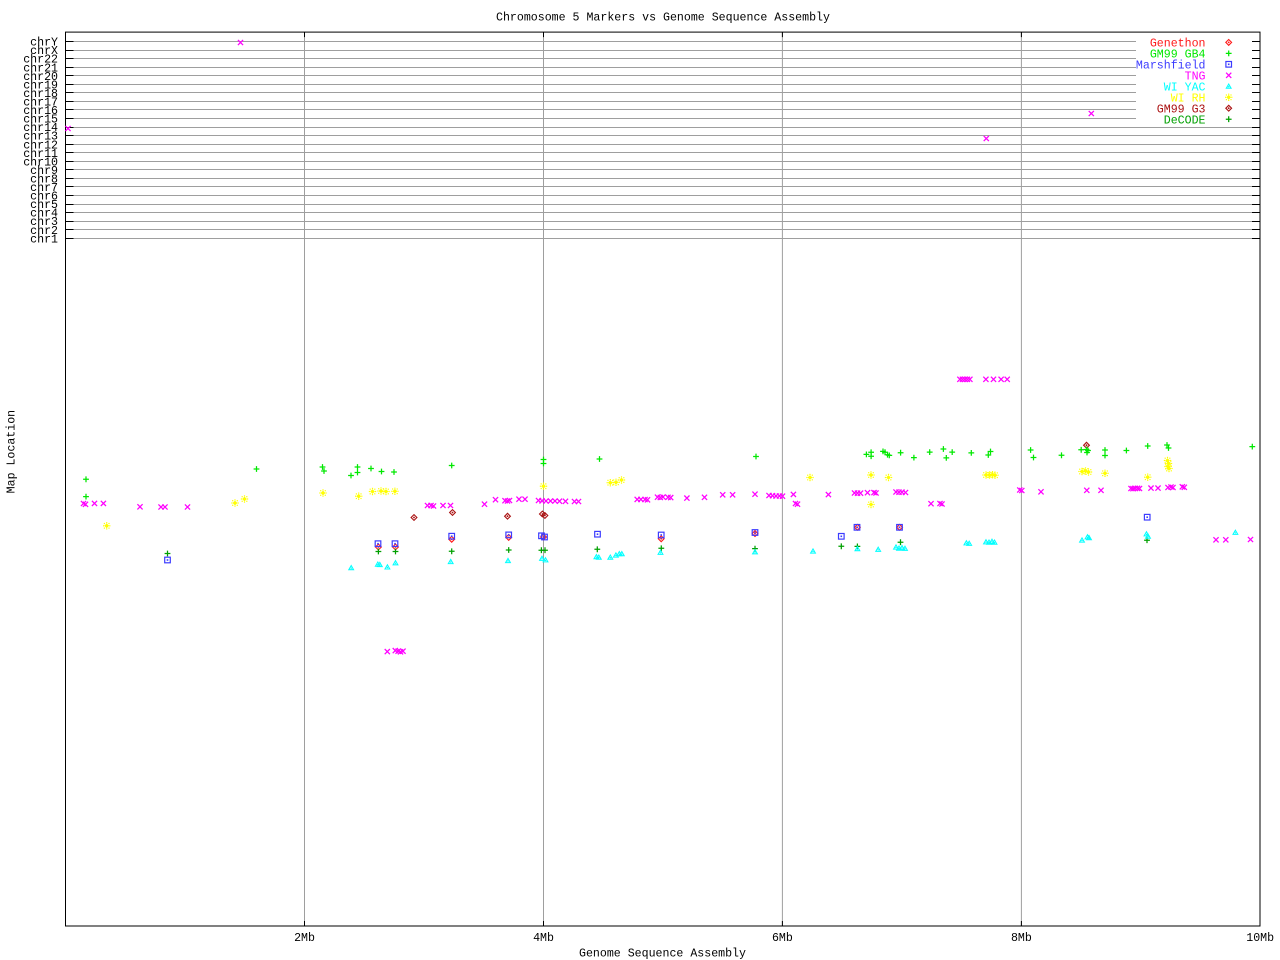 The image size is (1280, 960). What do you see at coordinates (44, 171) in the screenshot?
I see `svg-text: chr9` at bounding box center [44, 171].